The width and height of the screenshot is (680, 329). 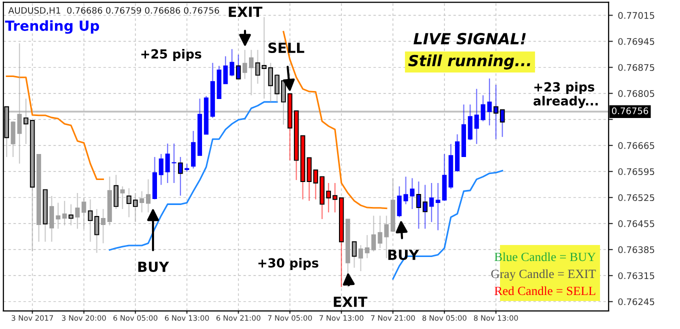 What do you see at coordinates (470, 38) in the screenshot?
I see `annotation: LIVE SIGNAL!` at bounding box center [470, 38].